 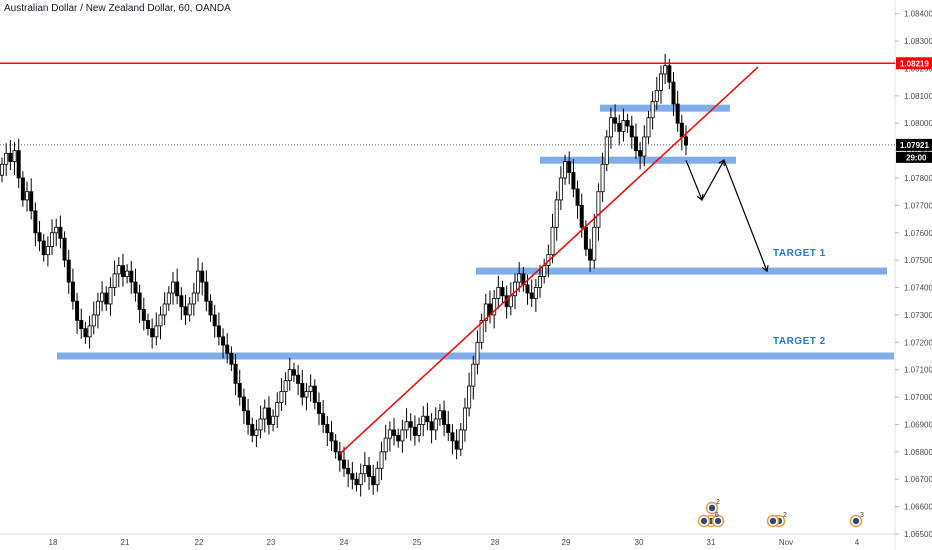 What do you see at coordinates (857, 520) in the screenshot?
I see `event-flag-icon: 3` at bounding box center [857, 520].